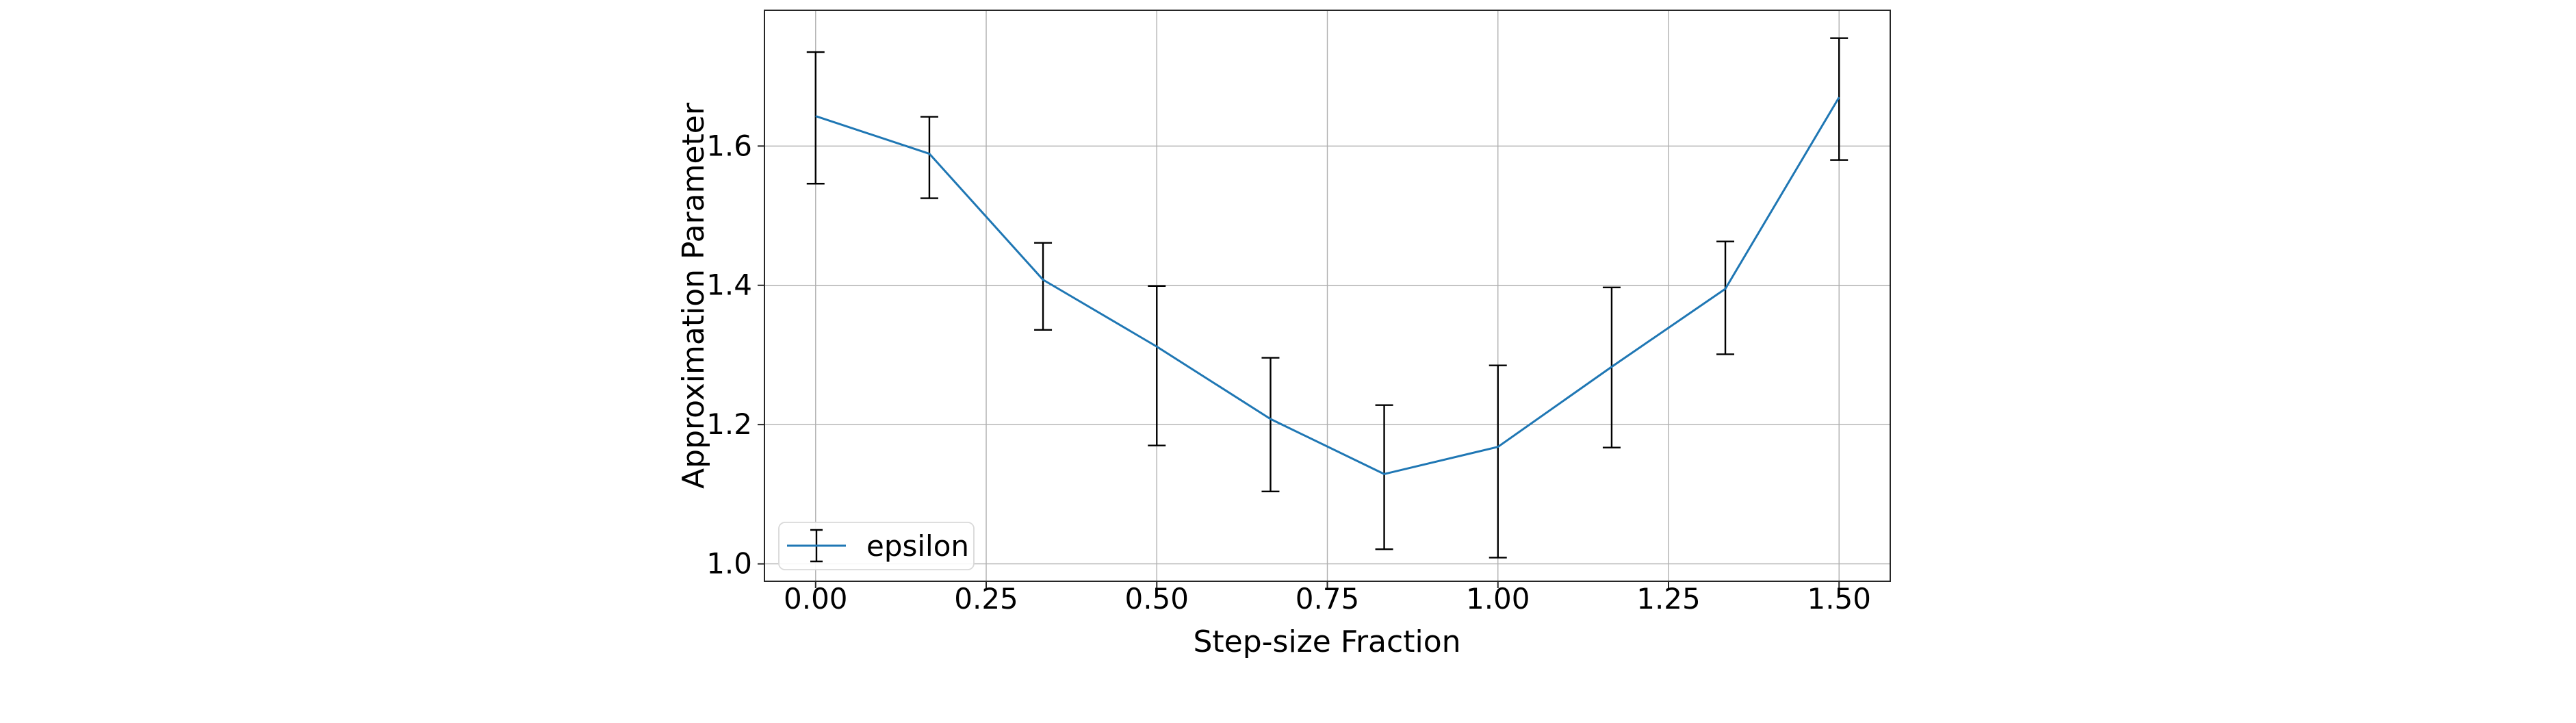 The image size is (2576, 723). I want to click on x-tick-label: 1.00, so click(1498, 599).